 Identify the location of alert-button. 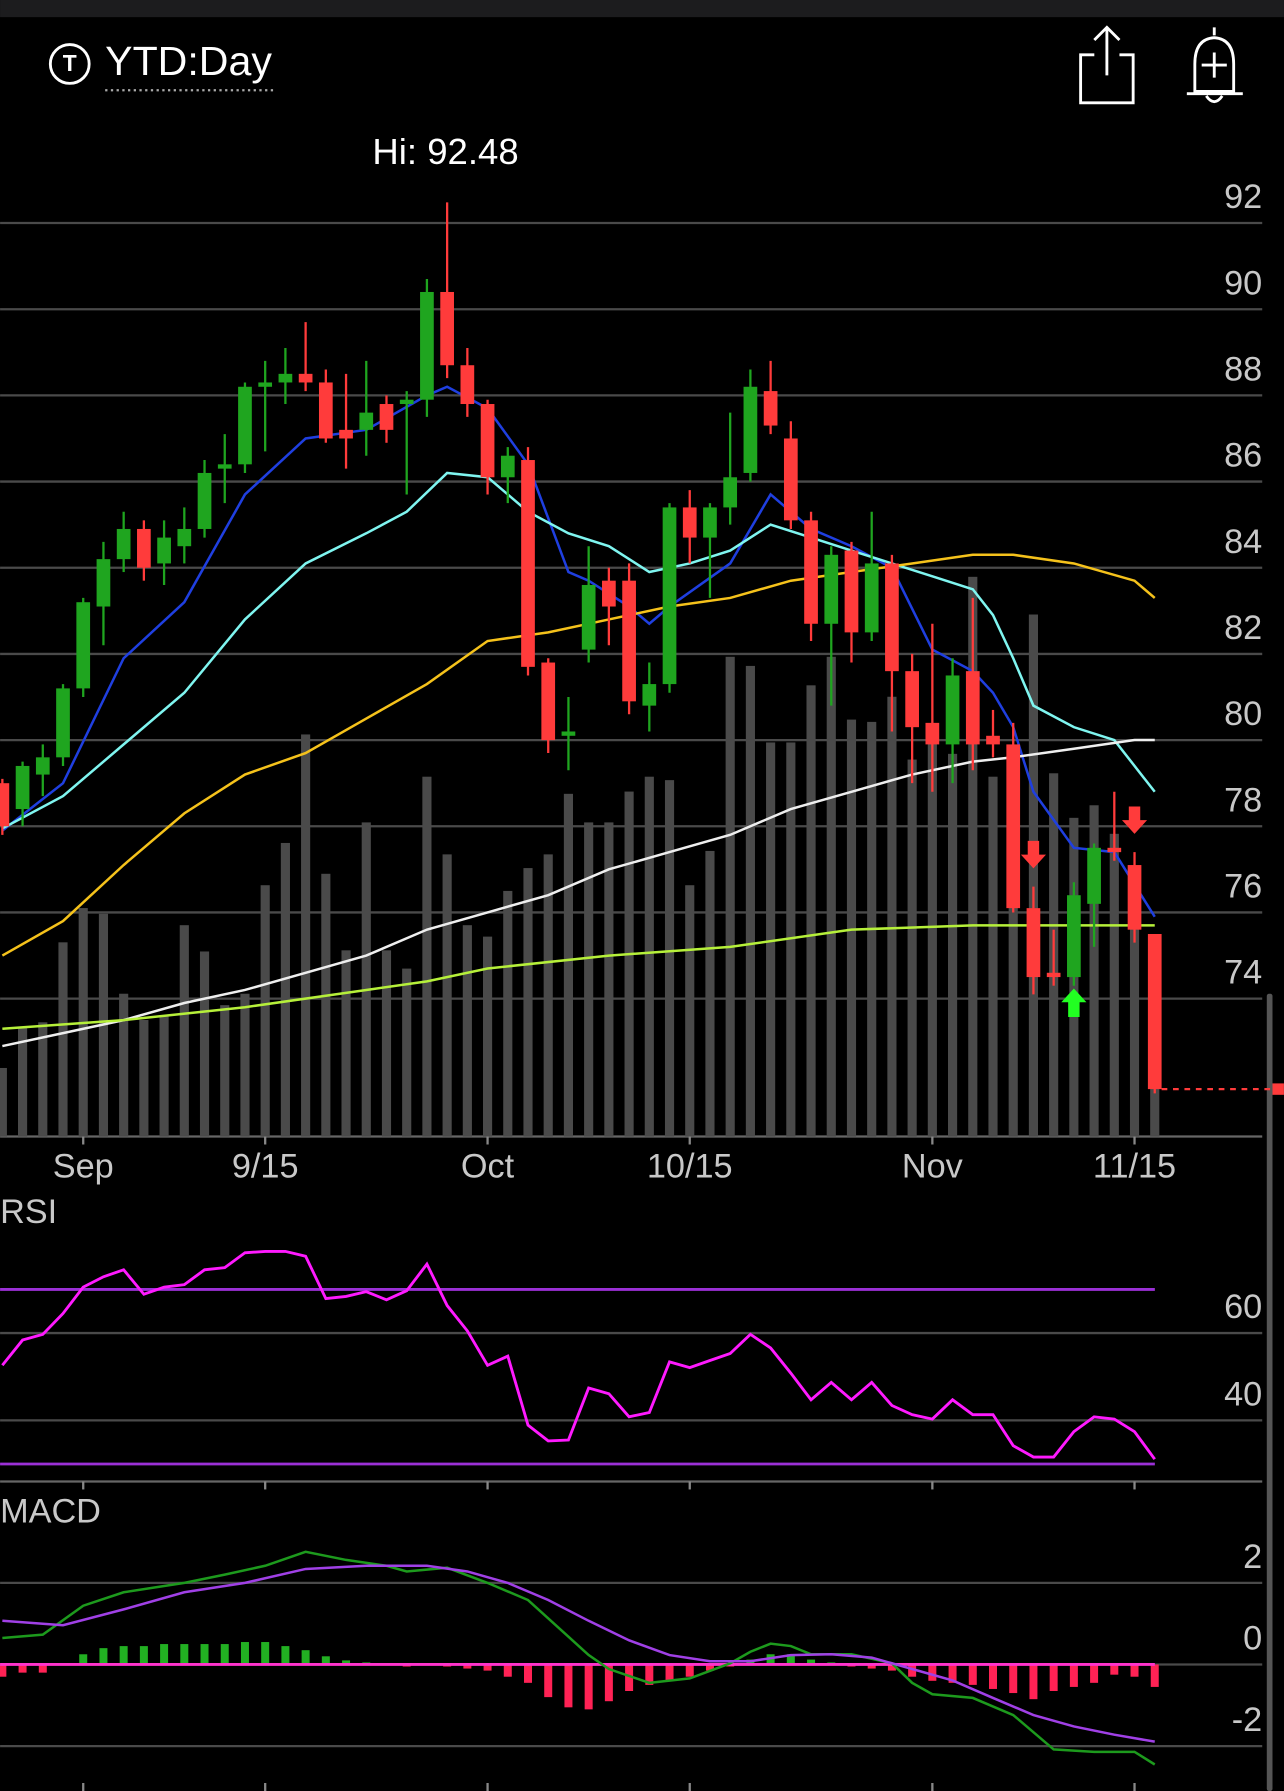
(1214, 65).